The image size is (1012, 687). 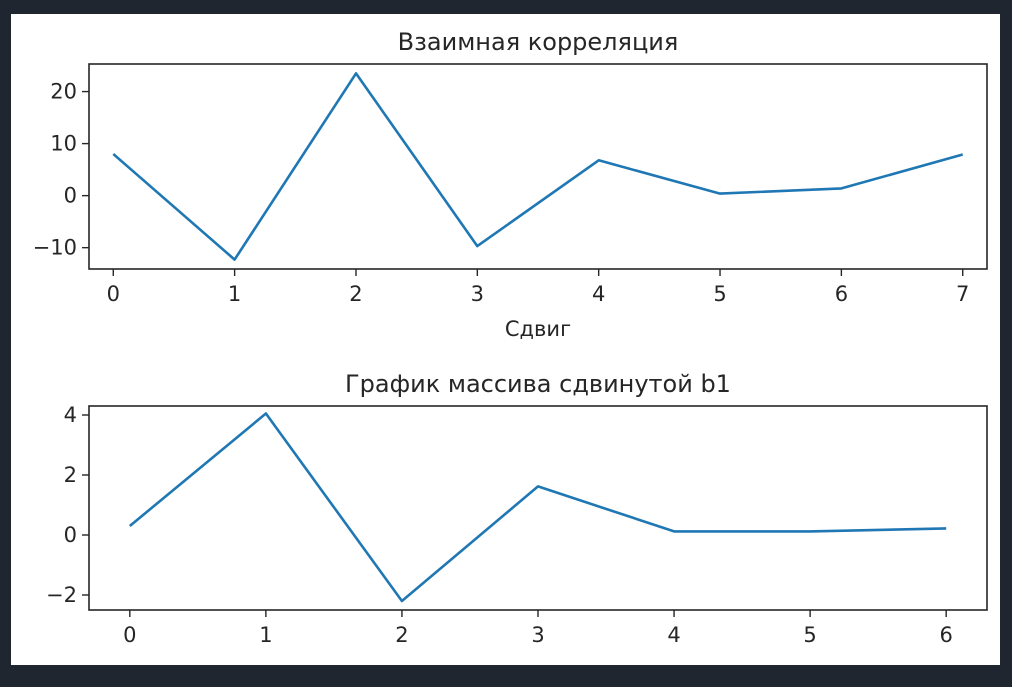 What do you see at coordinates (538, 384) in the screenshot?
I see `chart-title: График массива сдвинутой b1` at bounding box center [538, 384].